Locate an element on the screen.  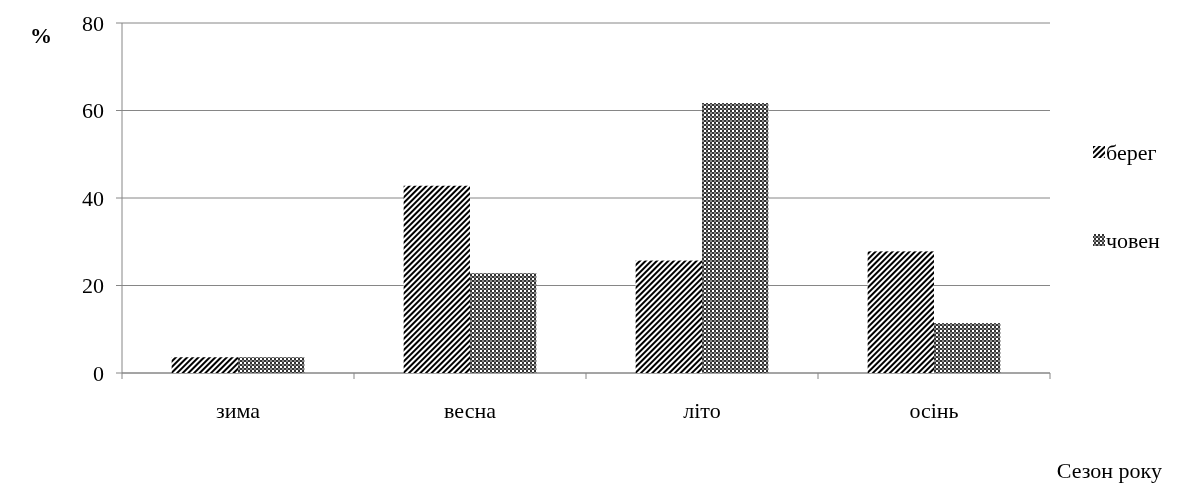
y-tick-label: 40 is located at coordinates (93, 198).